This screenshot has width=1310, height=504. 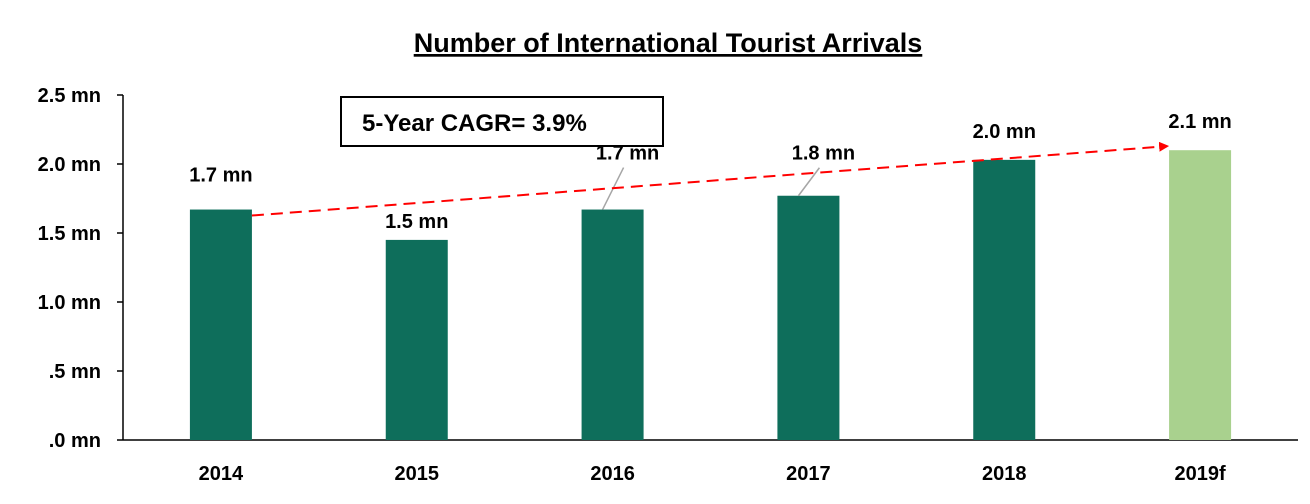 What do you see at coordinates (612, 474) in the screenshot?
I see `x-tick-label: 2016` at bounding box center [612, 474].